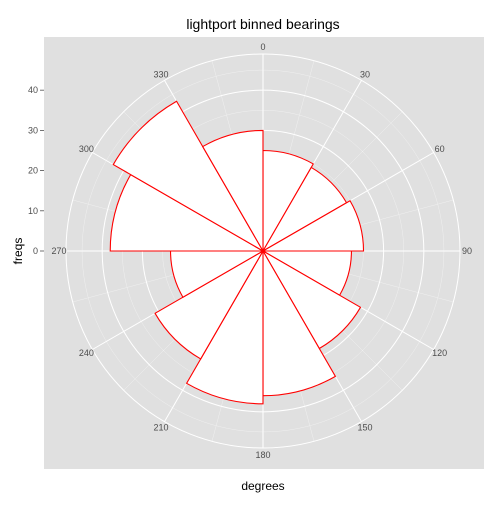  I want to click on angle-tick-label: 270, so click(58, 251).